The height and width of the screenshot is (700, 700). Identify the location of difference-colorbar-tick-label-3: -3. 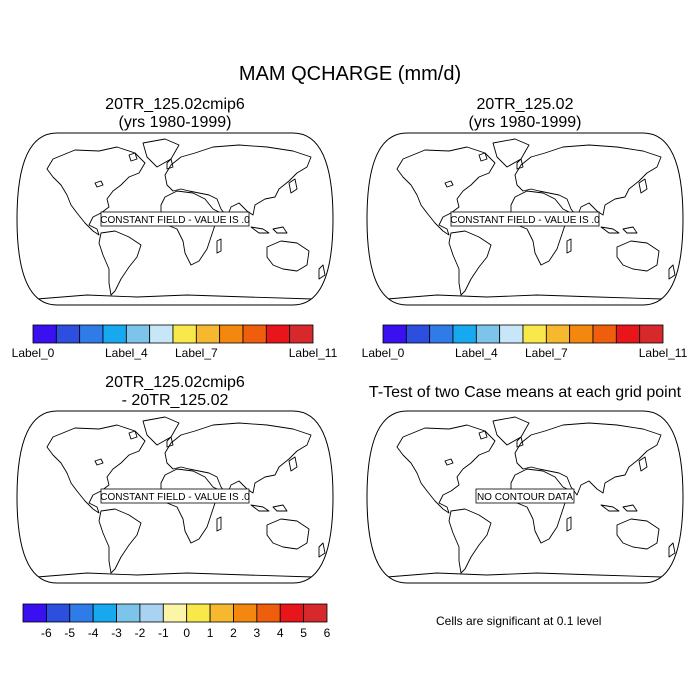
(116, 633).